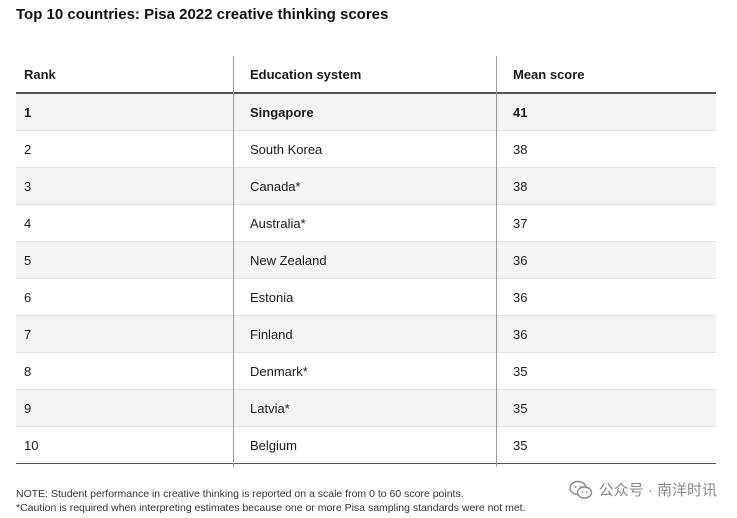 Image resolution: width=737 pixels, height=518 pixels. Describe the element at coordinates (366, 334) in the screenshot. I see `table-row: 7 Finland 36` at that location.